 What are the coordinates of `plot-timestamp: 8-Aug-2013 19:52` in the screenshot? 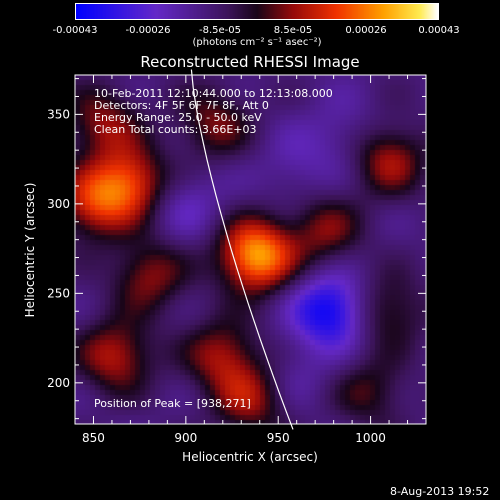 It's located at (440, 491).